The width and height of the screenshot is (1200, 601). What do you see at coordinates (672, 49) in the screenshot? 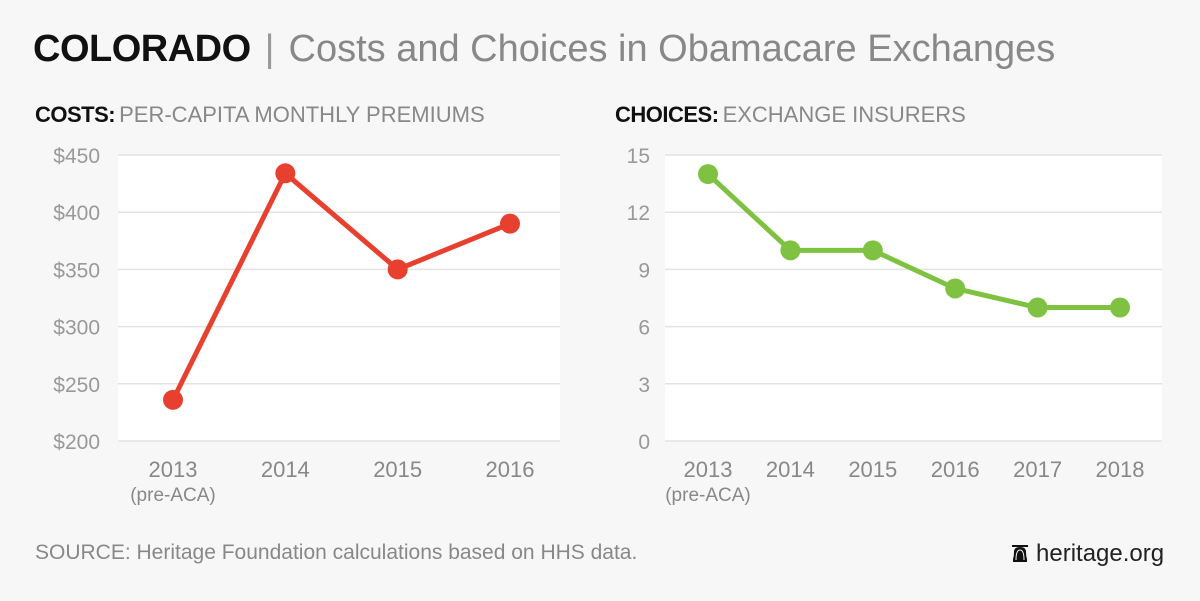
I see `page-subtitle: Costs and Choices in Obamacare Exchanges` at bounding box center [672, 49].